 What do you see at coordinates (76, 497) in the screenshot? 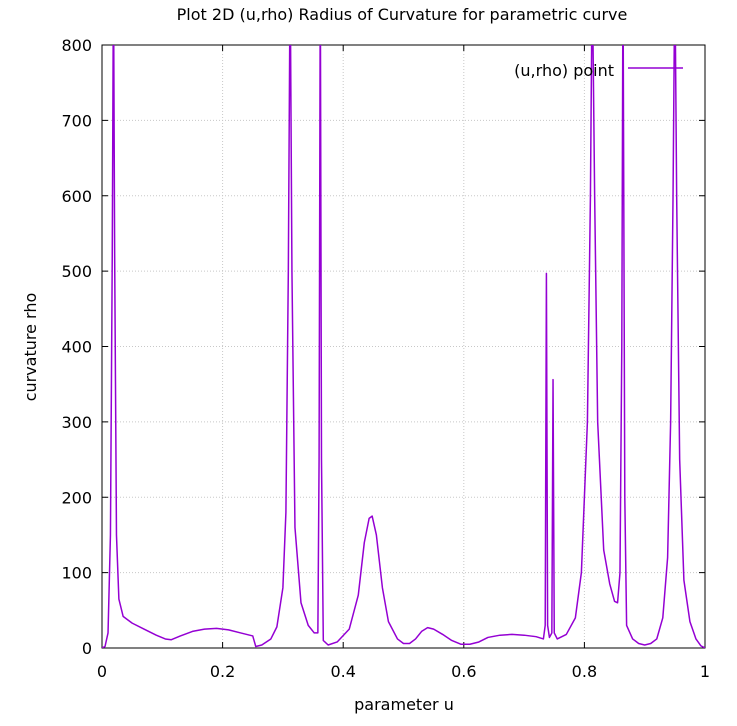
I see `y-tick-label: 200` at bounding box center [76, 497].